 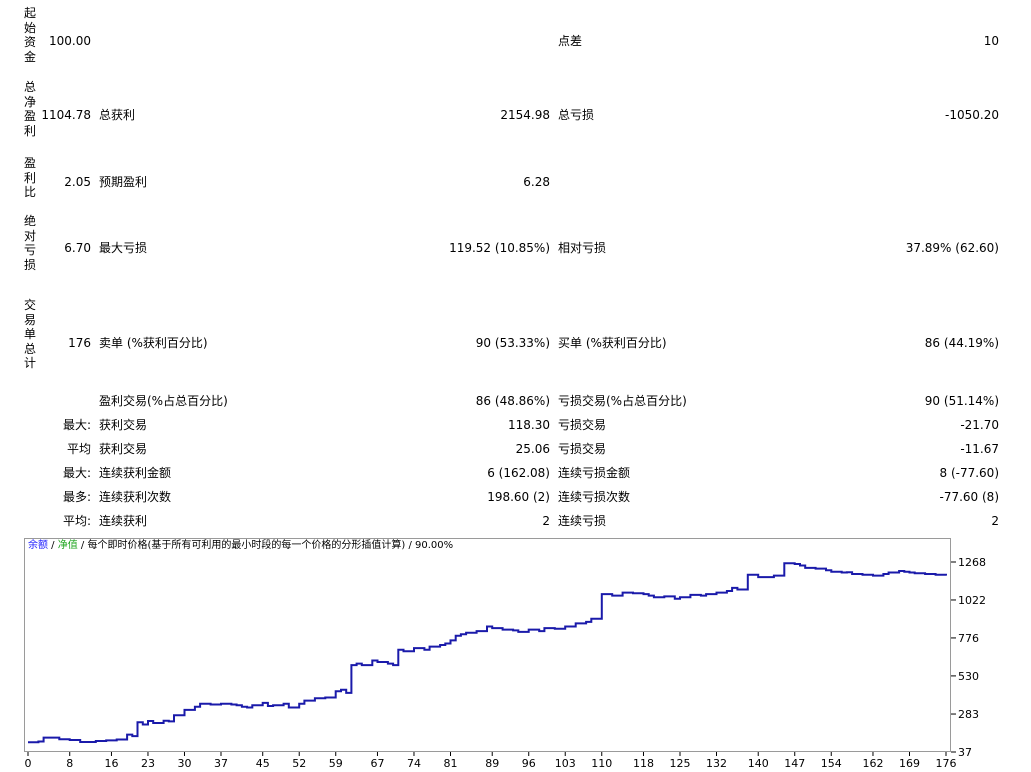 I want to click on y-tick-label: 530, so click(x=968, y=676).